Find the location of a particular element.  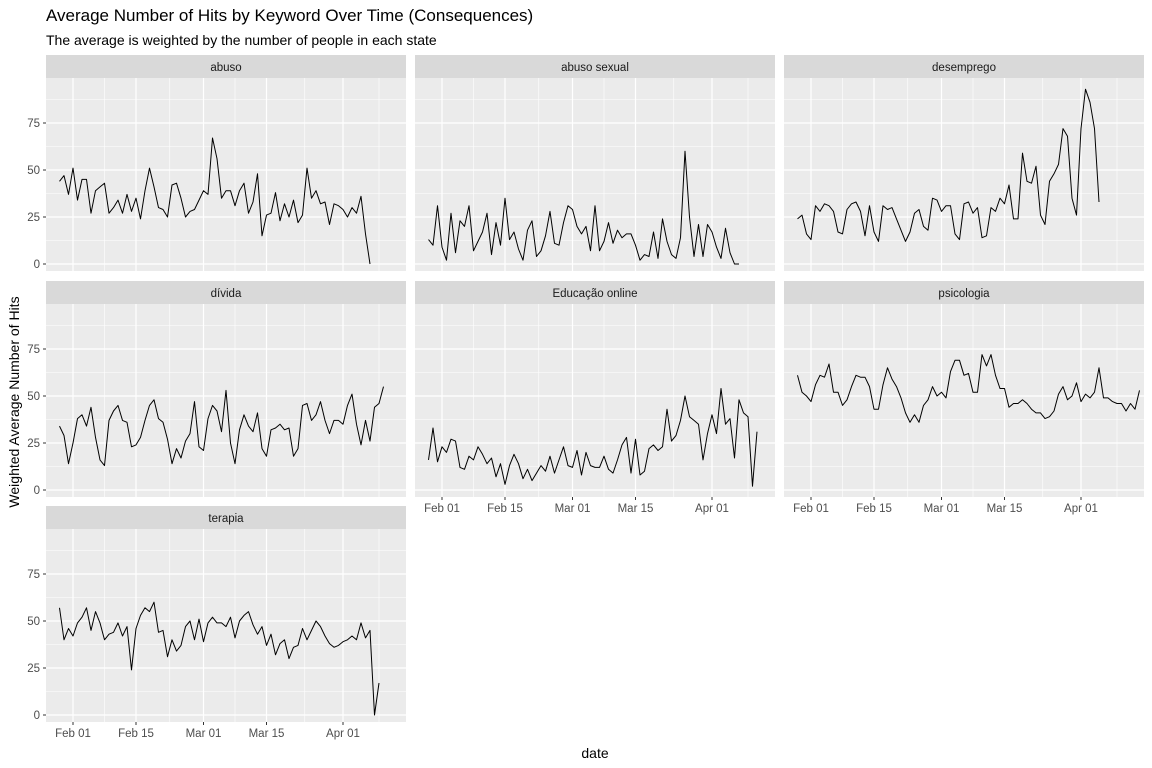

facet-panel-abuso-sexual: abuso sexual is located at coordinates (595, 163).